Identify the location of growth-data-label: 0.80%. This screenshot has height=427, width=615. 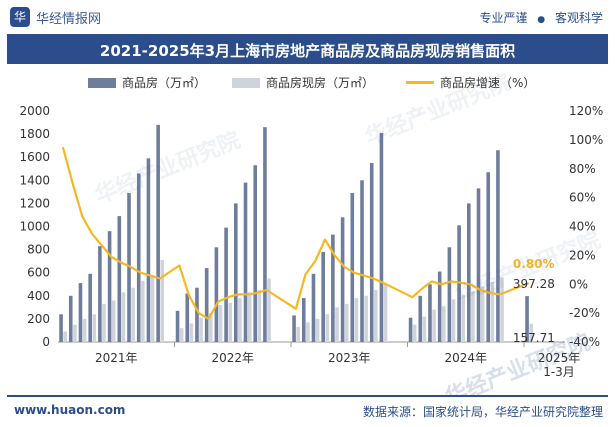
(534, 264).